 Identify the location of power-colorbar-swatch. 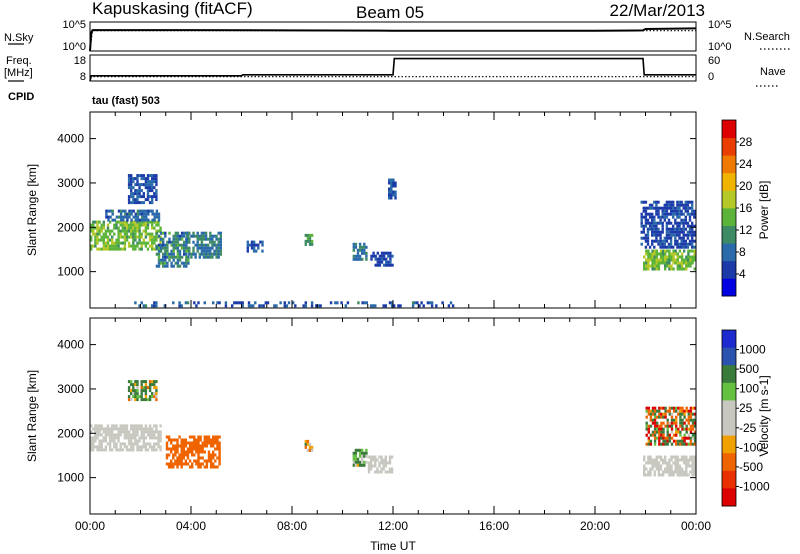
(729, 287).